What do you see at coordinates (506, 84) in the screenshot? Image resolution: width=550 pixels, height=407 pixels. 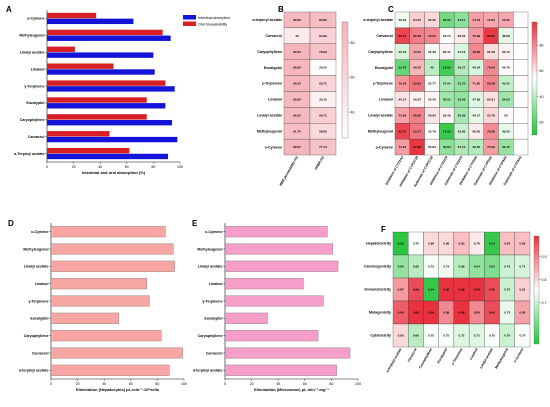 I see `heat-cell-value: 41.61` at bounding box center [506, 84].